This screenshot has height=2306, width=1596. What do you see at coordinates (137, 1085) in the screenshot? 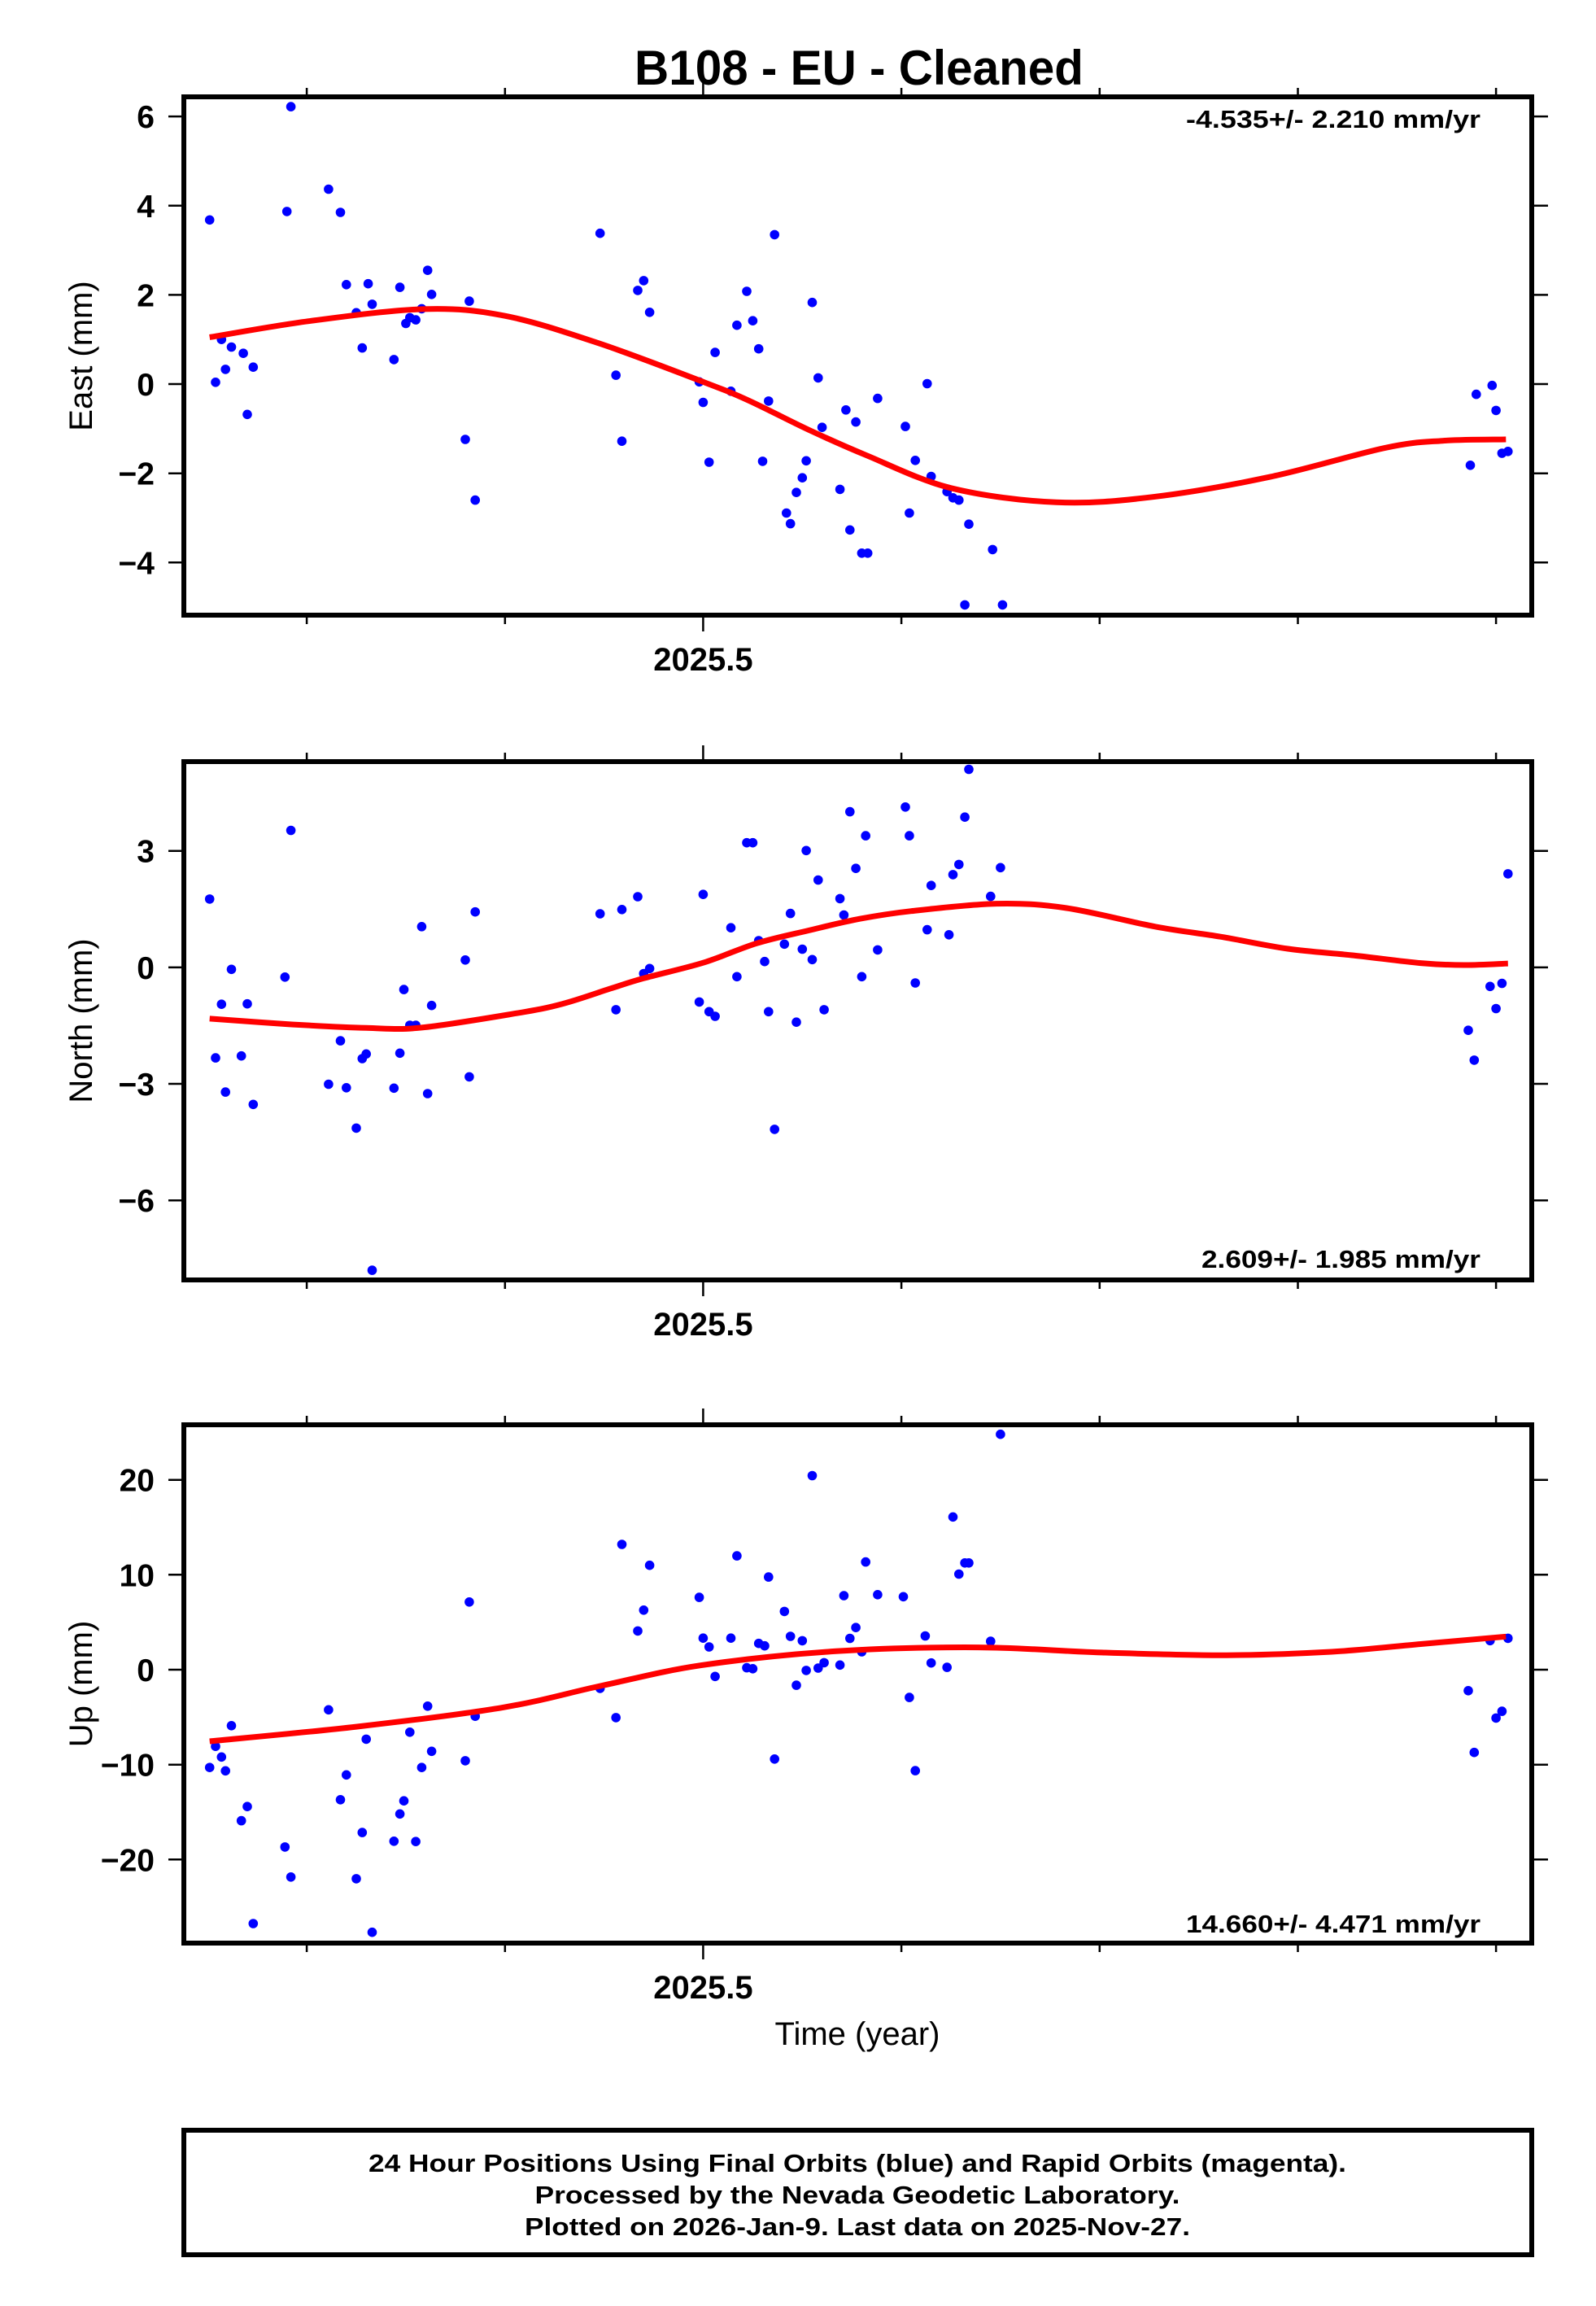
I see `north-ytick-label: −3` at bounding box center [137, 1085].